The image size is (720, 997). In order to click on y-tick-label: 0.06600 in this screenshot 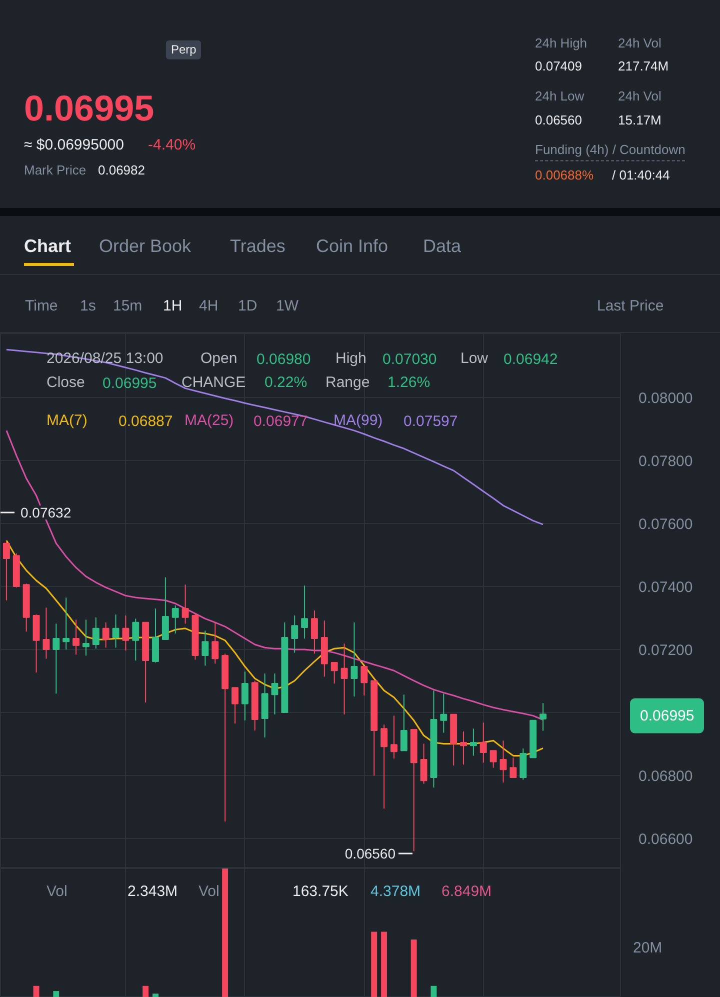, I will do `click(665, 839)`.